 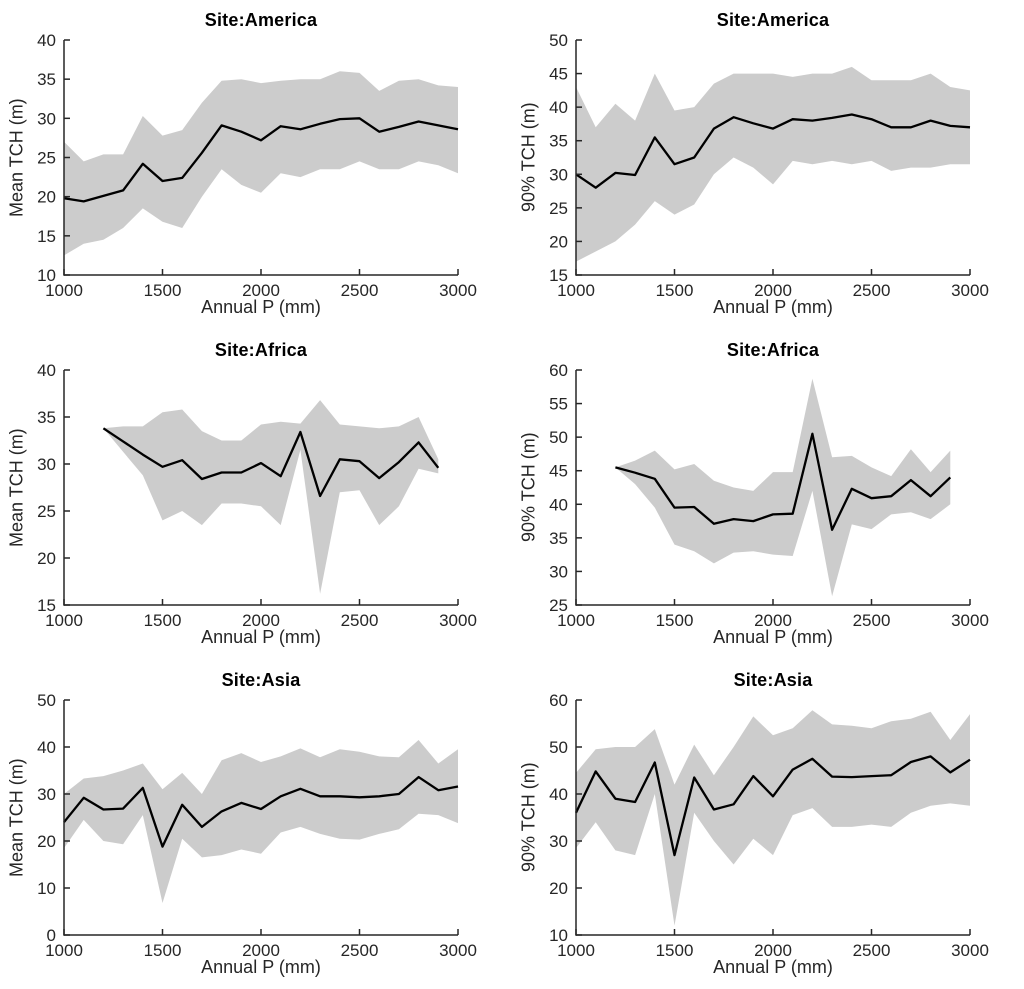 I want to click on plot-area-asia-mean-tch: 1000 1500 2000 2500 3000 0 10 20 30 40 50, so click(x=257, y=825).